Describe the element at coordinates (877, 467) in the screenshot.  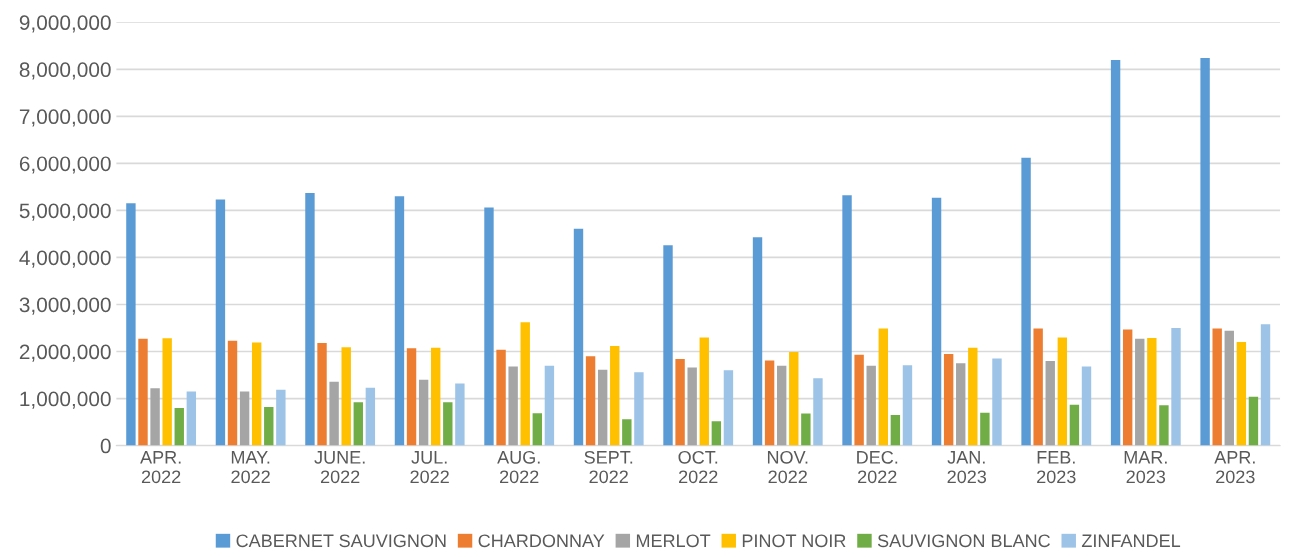
I see `x-tick-label: DEC. 2022` at that location.